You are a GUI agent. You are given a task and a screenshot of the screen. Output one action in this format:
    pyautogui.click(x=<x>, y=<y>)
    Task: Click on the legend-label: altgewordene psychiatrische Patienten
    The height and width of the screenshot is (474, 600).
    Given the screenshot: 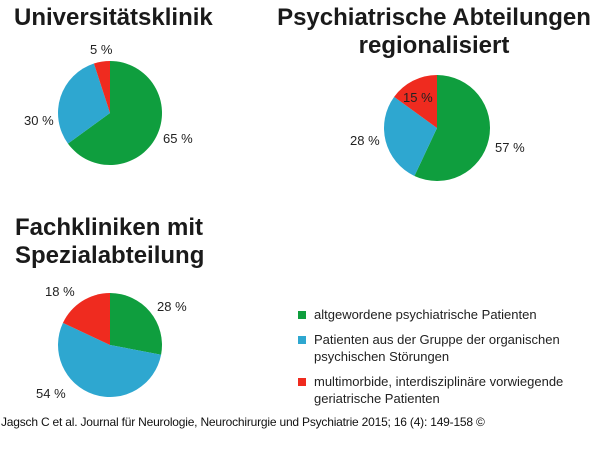 What is the action you would take?
    pyautogui.click(x=425, y=314)
    